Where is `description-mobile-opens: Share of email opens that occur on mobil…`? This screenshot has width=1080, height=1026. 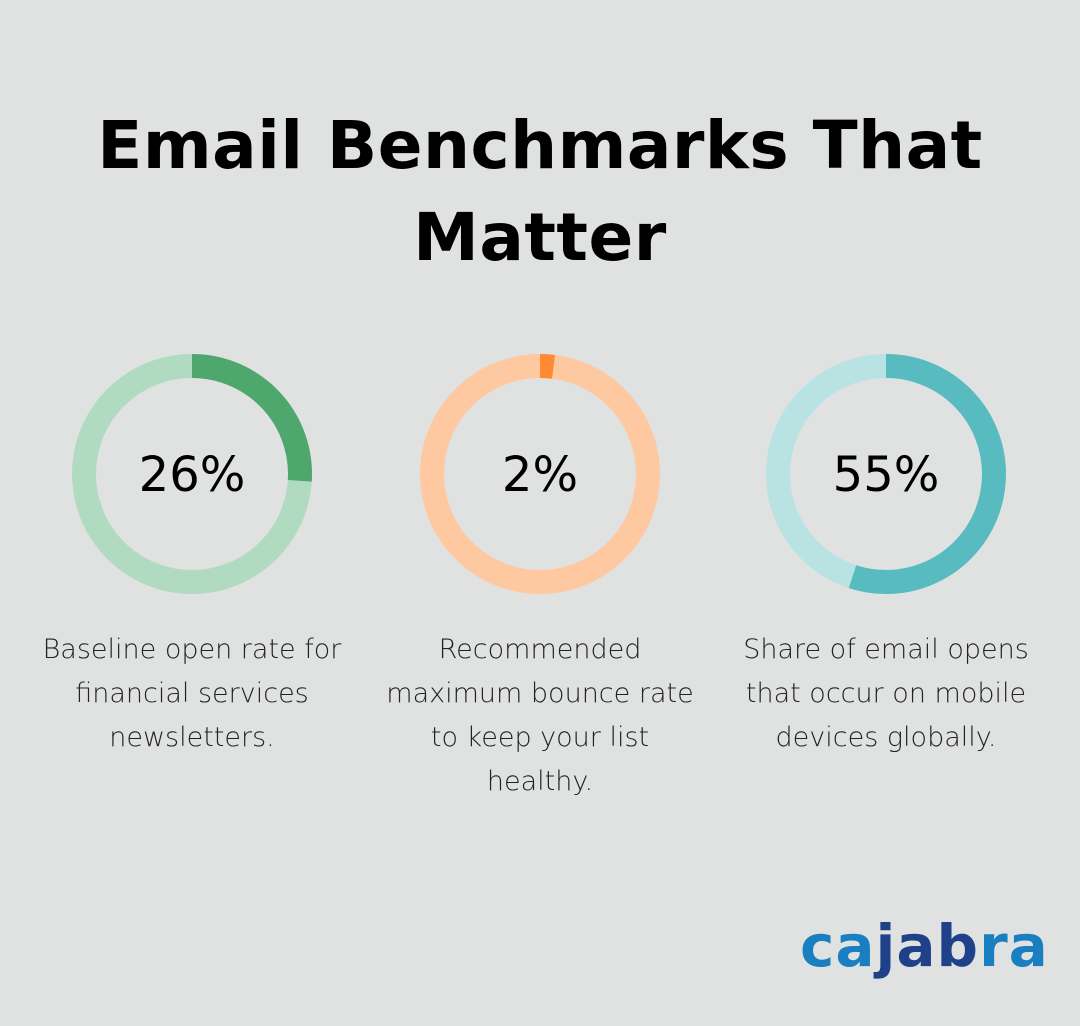 description-mobile-opens: Share of email opens that occur on mobil… is located at coordinates (886, 693).